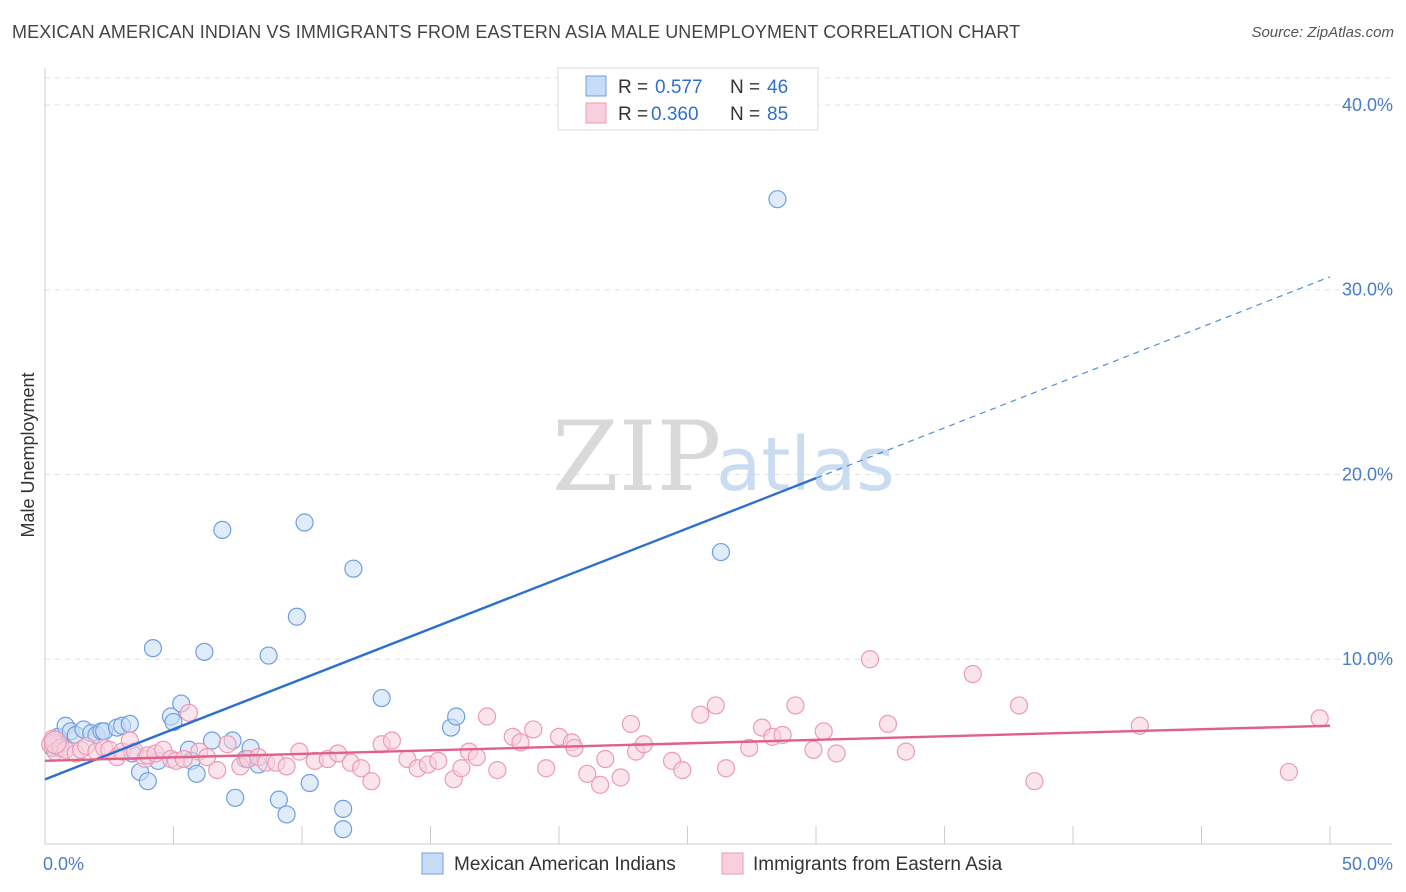 This screenshot has width=1406, height=892. I want to click on y-tick-label: 10.0%, so click(1367, 659).